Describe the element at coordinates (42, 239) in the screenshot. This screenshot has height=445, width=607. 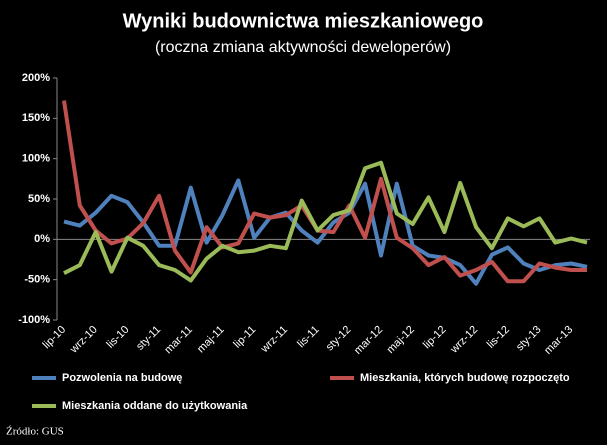
I see `y-tick-label: 0%` at that location.